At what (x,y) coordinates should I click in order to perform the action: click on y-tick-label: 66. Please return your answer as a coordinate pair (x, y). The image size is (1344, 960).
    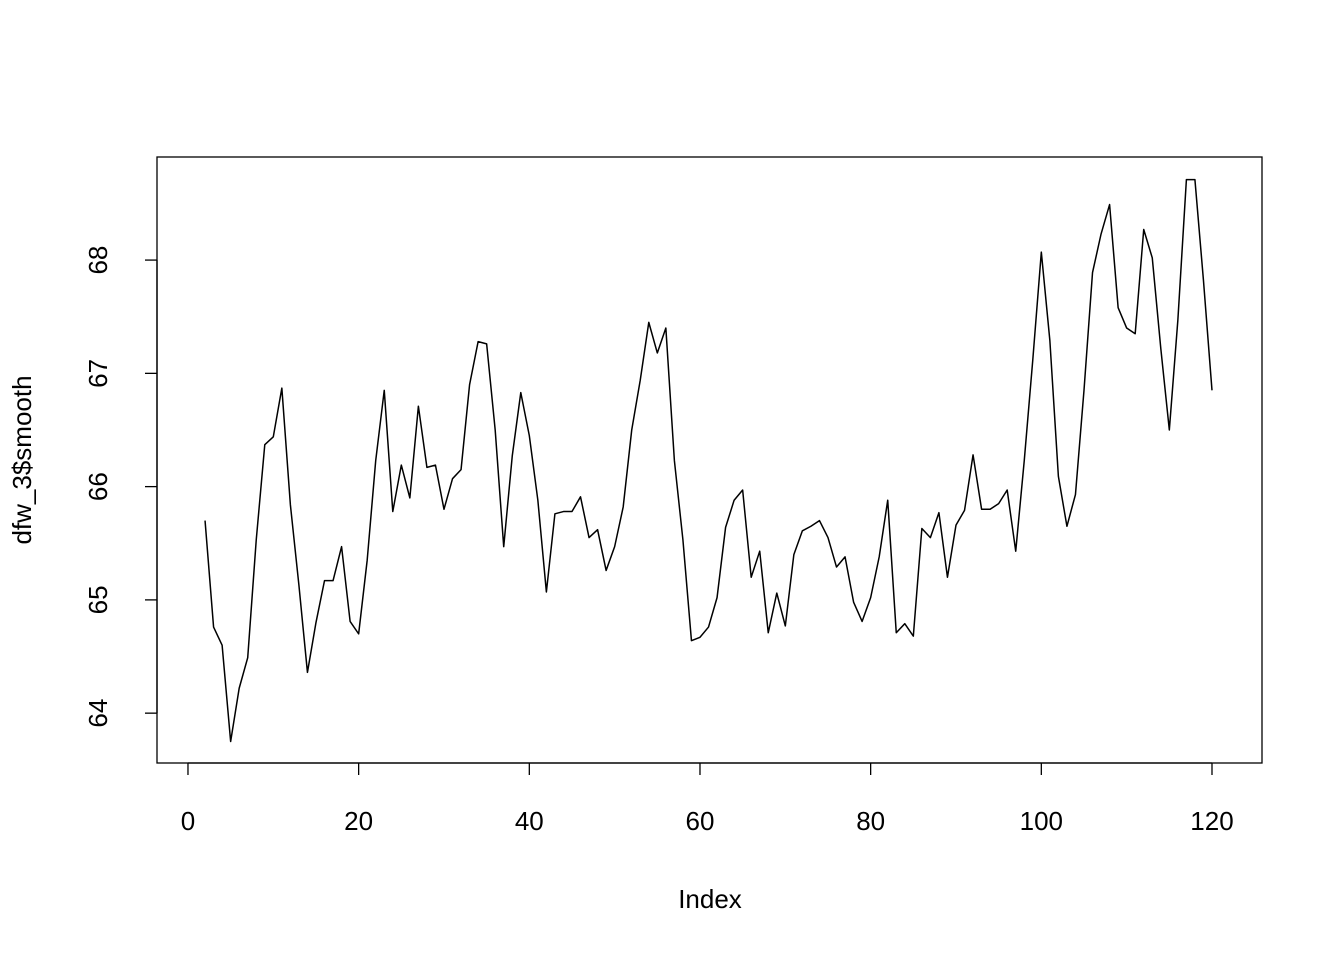
    Looking at the image, I should click on (98, 486).